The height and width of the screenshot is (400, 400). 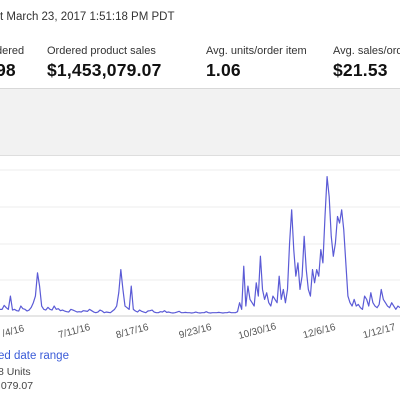 What do you see at coordinates (256, 63) in the screenshot?
I see `metric-avg-units-per-order-item: Avg. units/order item 1.06` at bounding box center [256, 63].